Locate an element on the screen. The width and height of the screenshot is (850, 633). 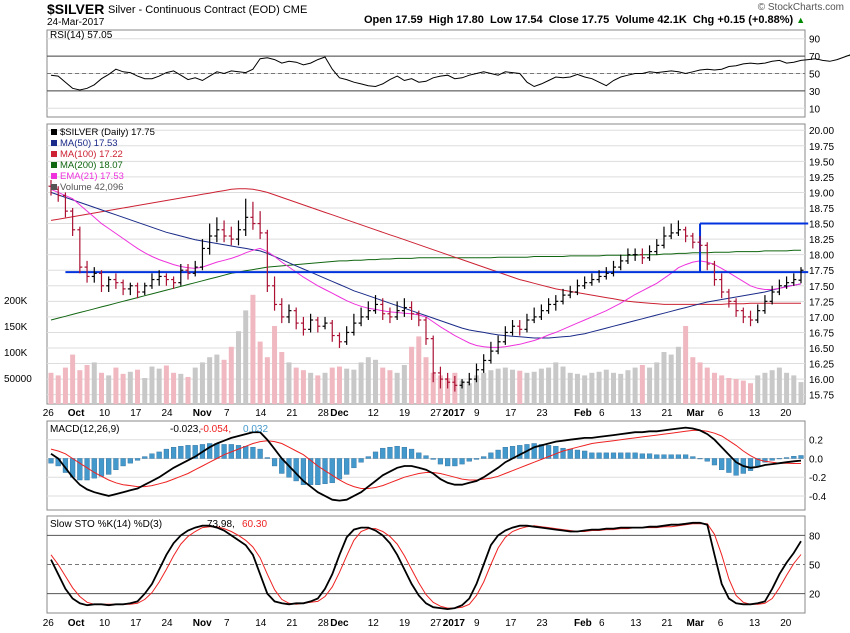
symbol-title: $SILVER is located at coordinates (76, 9).